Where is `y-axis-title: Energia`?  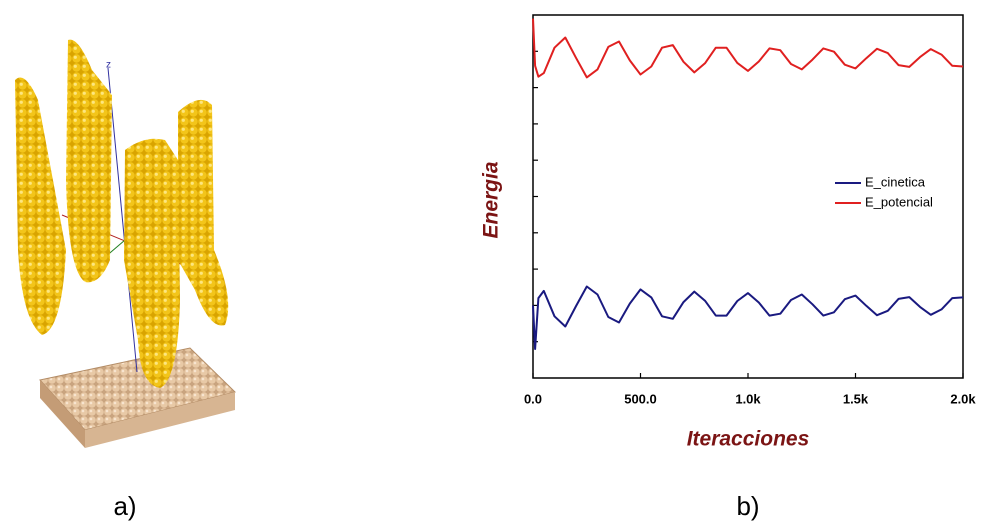
y-axis-title: Energia is located at coordinates (491, 199).